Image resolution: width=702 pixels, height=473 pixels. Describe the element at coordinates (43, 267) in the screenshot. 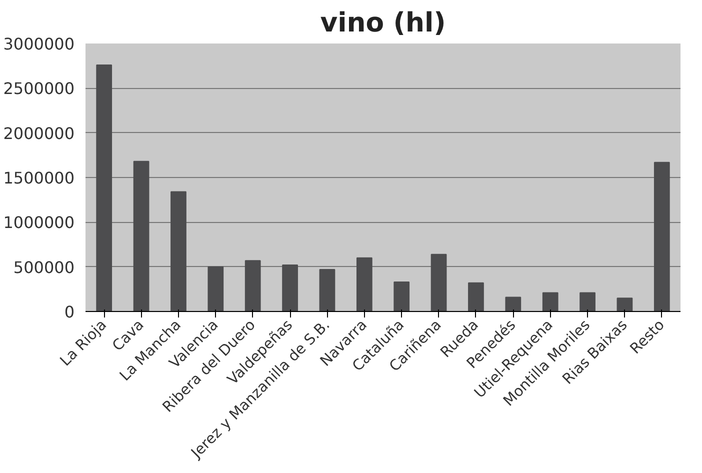

I see `y-tick-label: 500000` at that location.